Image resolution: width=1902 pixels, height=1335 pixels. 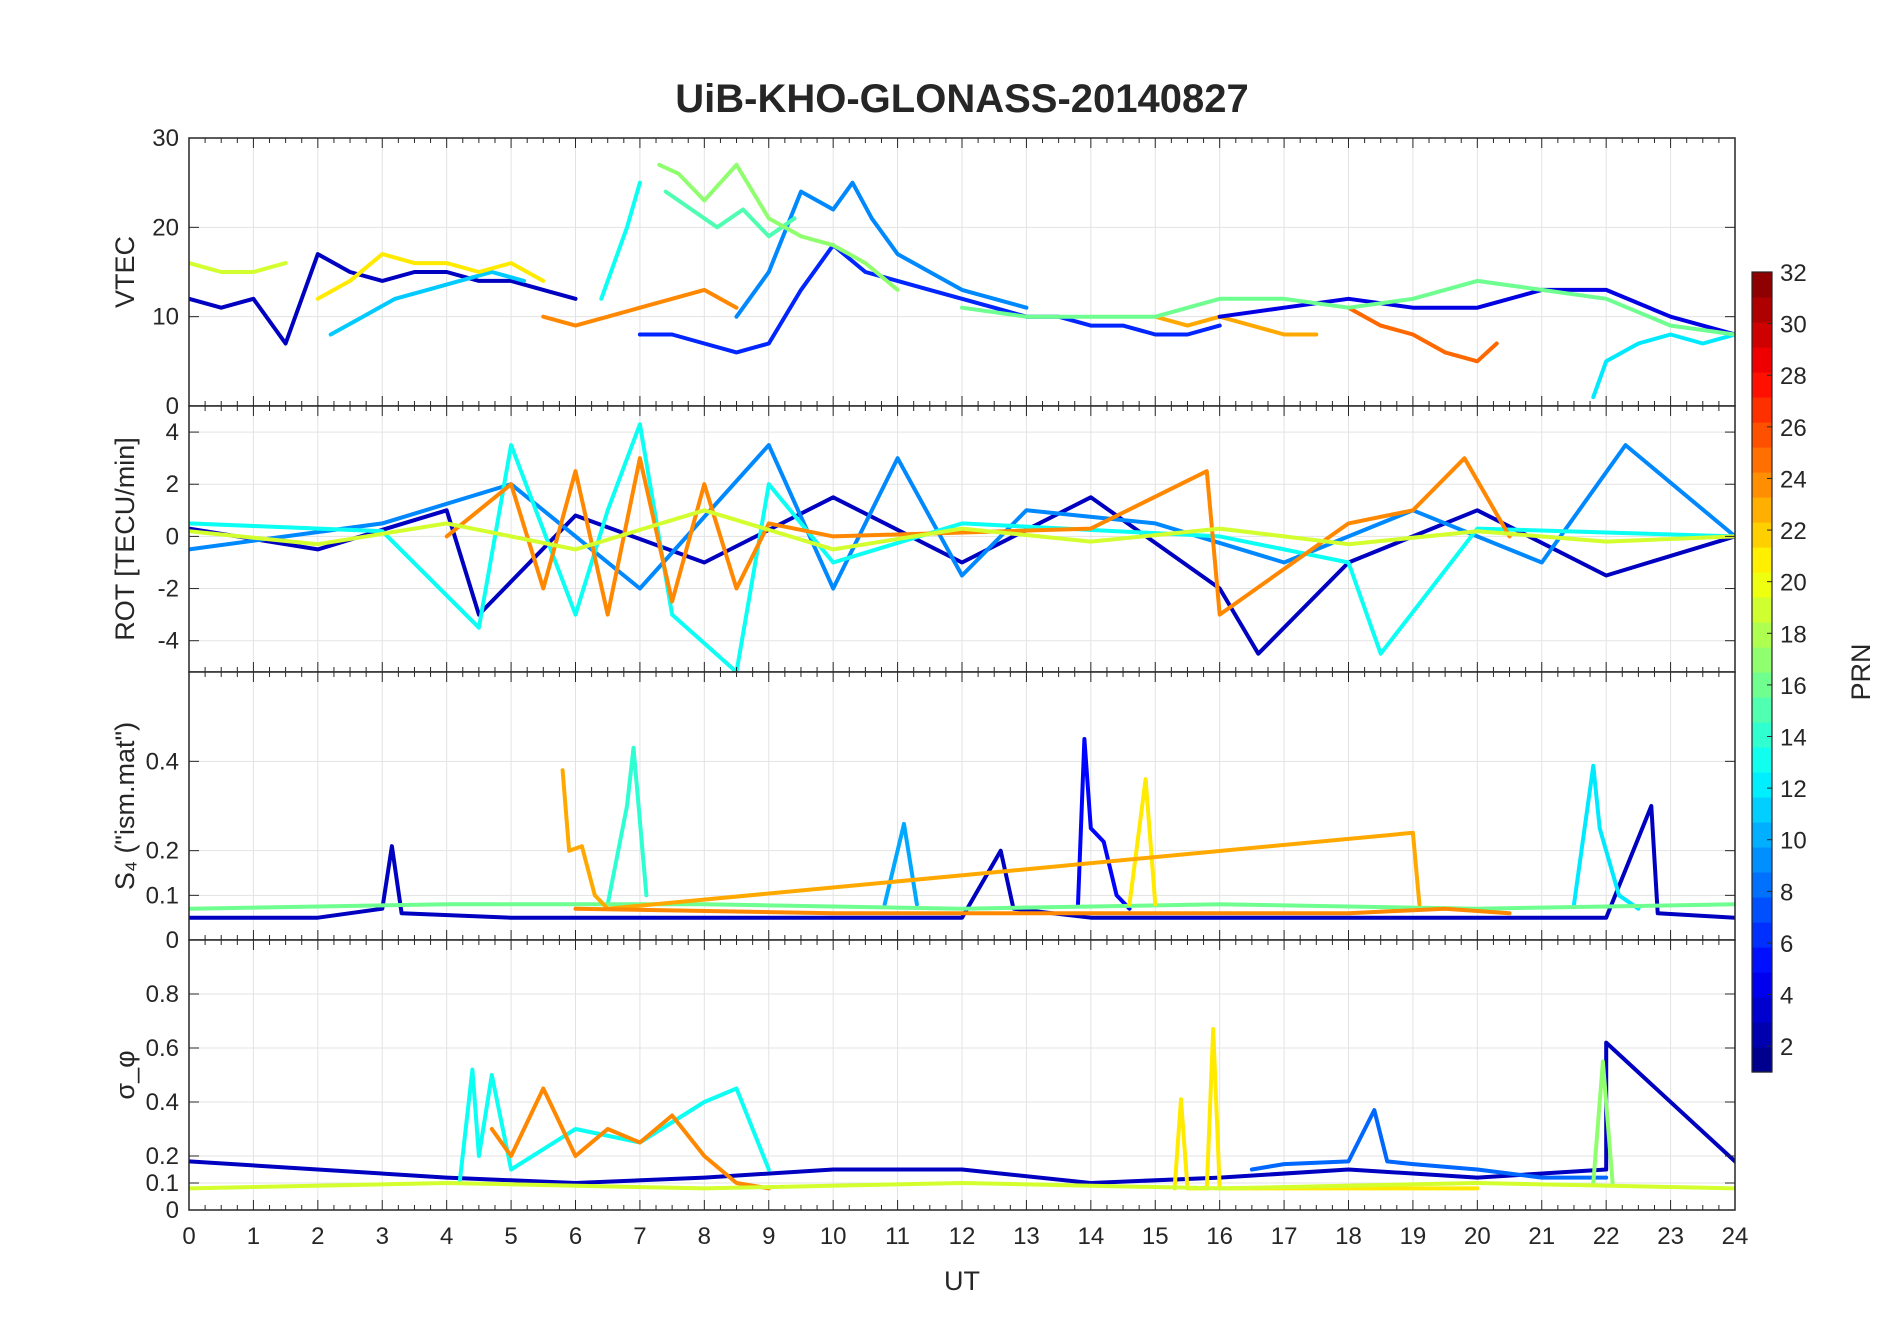 What do you see at coordinates (125, 539) in the screenshot?
I see `y-axis-label: ROT [TECU/min]` at bounding box center [125, 539].